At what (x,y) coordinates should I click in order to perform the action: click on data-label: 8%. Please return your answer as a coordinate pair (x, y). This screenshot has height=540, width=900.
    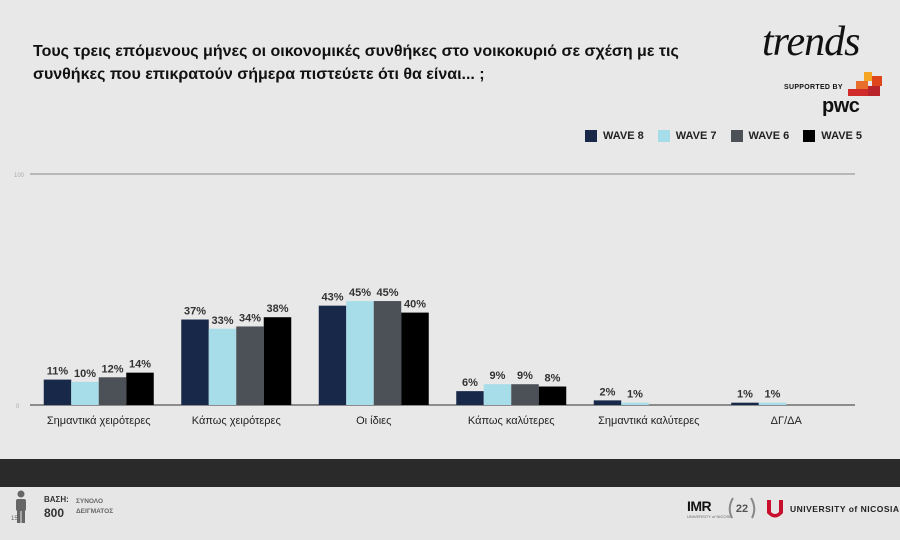
    Looking at the image, I should click on (553, 379).